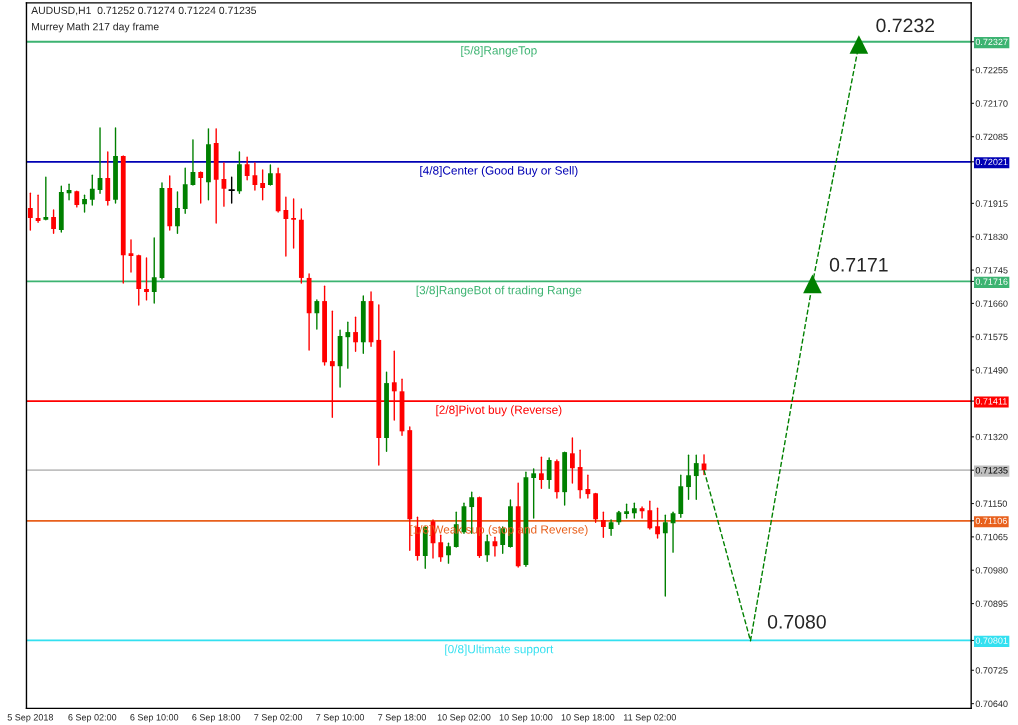 This screenshot has width=1018, height=725. What do you see at coordinates (991, 337) in the screenshot?
I see `y-tick-label: 0.71575` at bounding box center [991, 337].